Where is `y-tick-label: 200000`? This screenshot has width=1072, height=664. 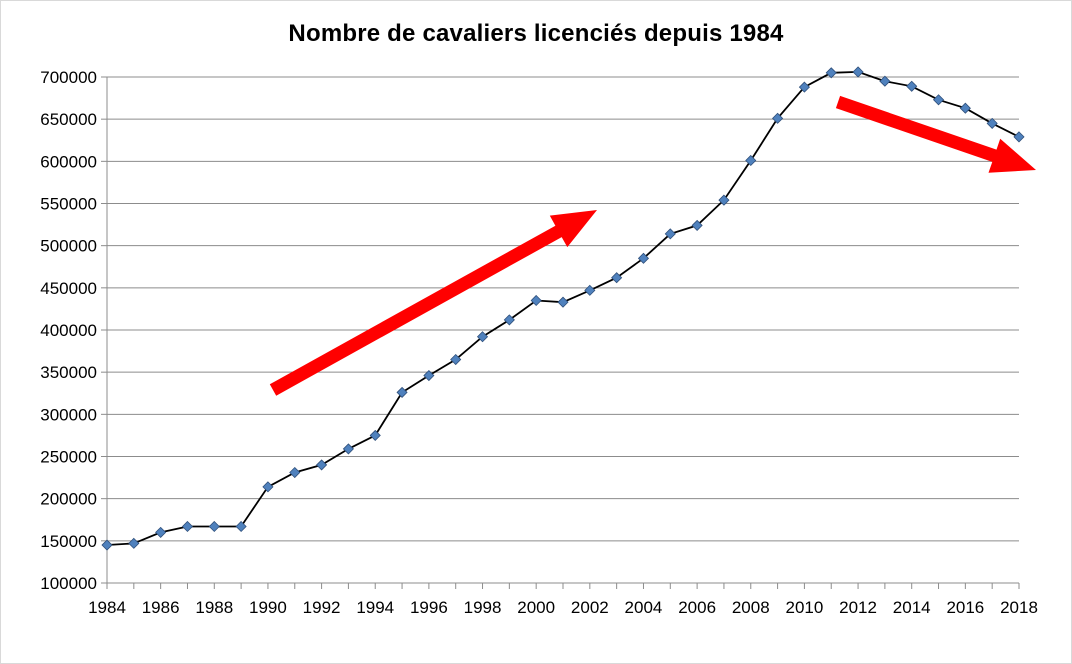
y-tick-label: 200000 is located at coordinates (68, 499).